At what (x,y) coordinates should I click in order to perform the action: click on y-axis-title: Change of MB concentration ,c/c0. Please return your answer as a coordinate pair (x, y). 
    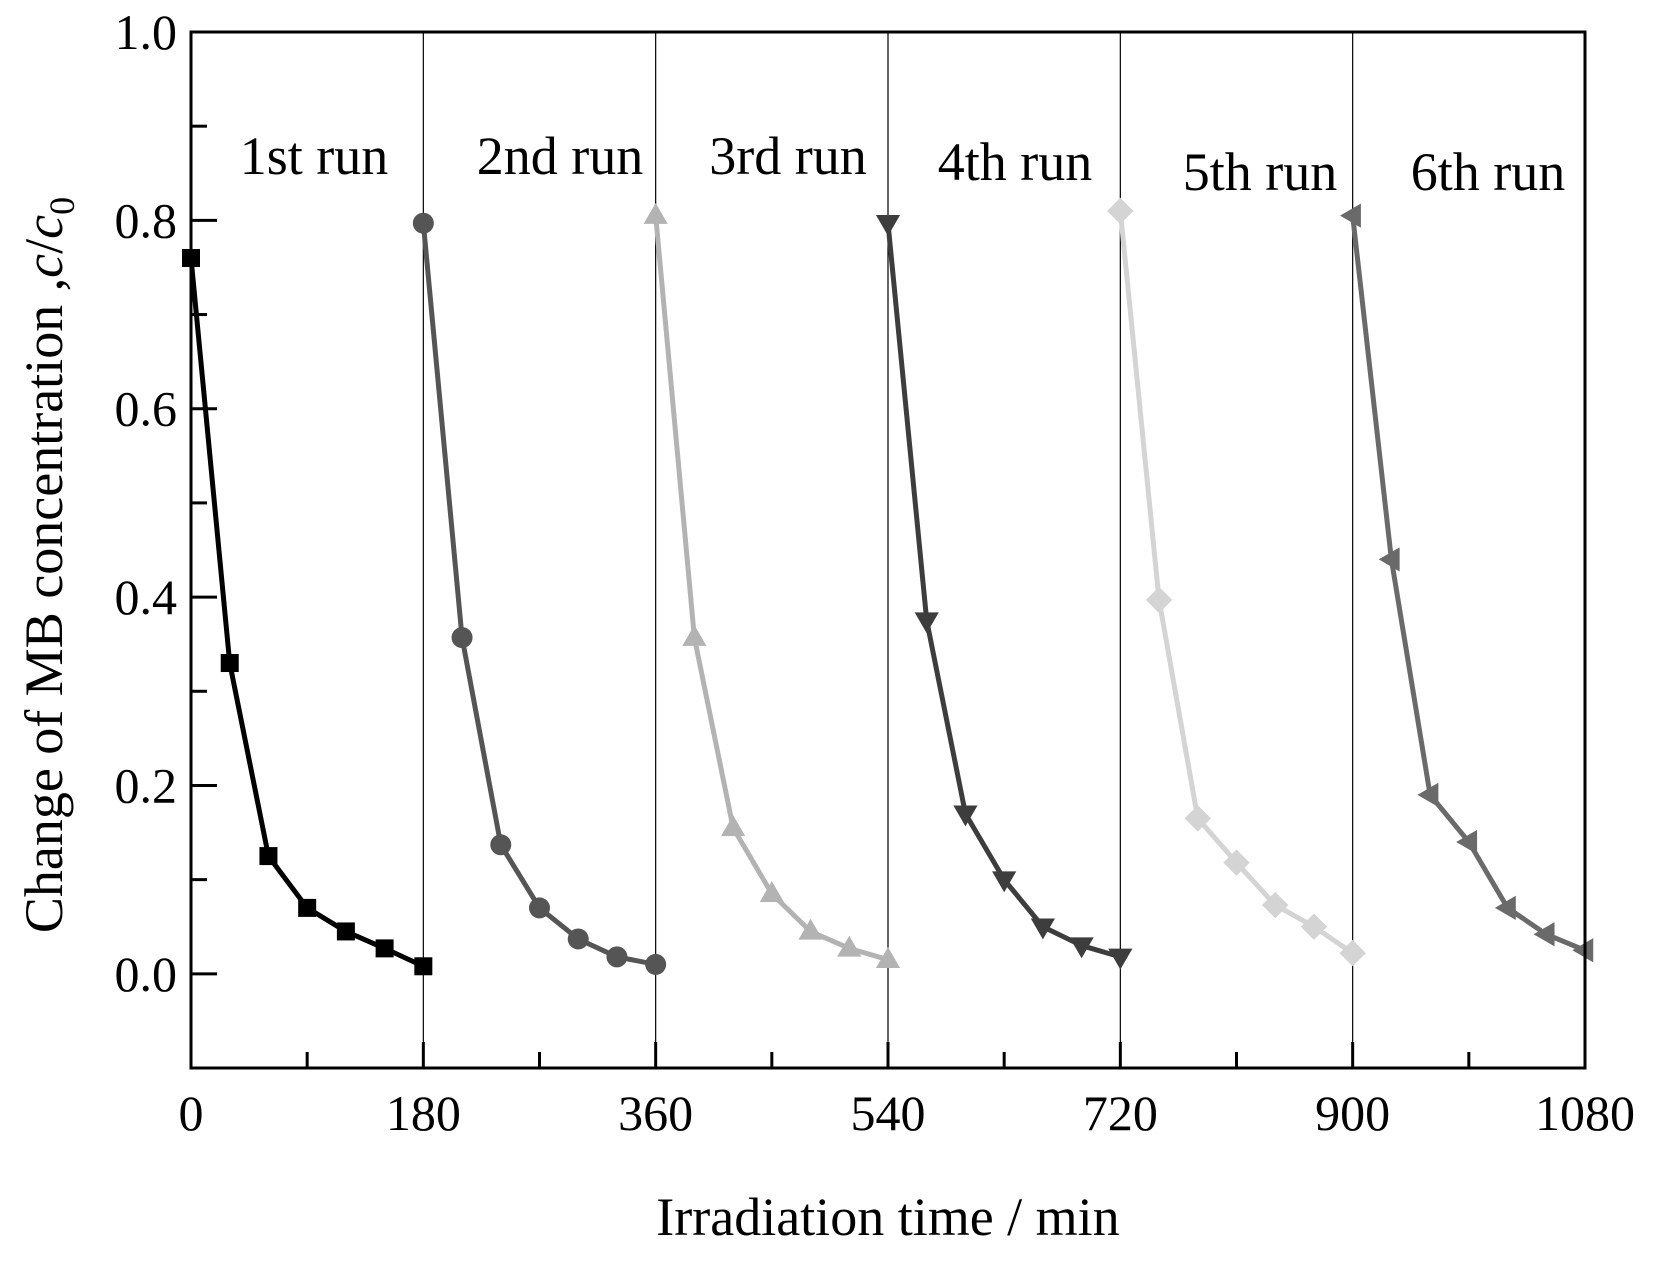
    Looking at the image, I should click on (48, 565).